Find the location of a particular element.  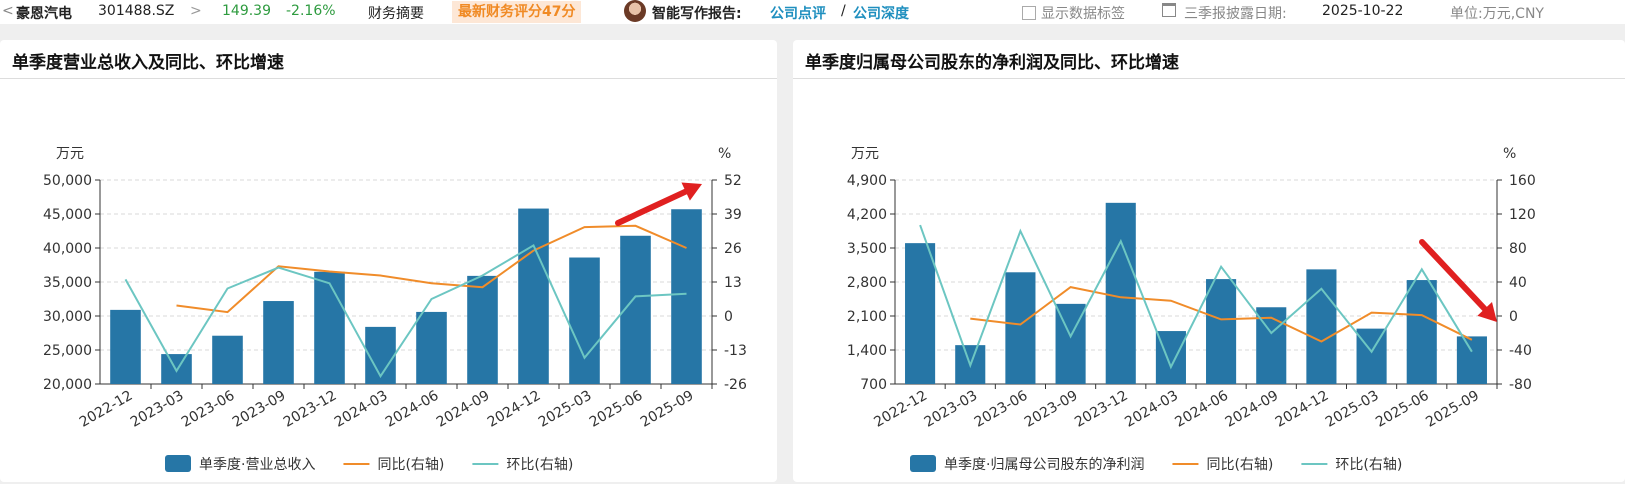

yoy-line is located at coordinates (431, 269).